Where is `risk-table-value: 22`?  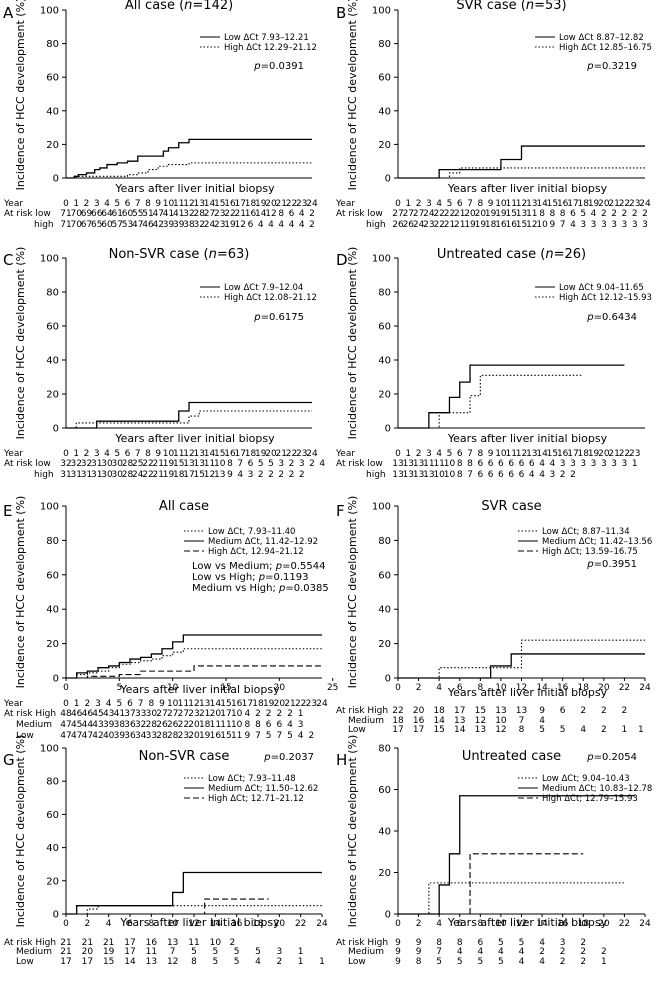
risk-table-value: 22 is located at coordinates (397, 711).